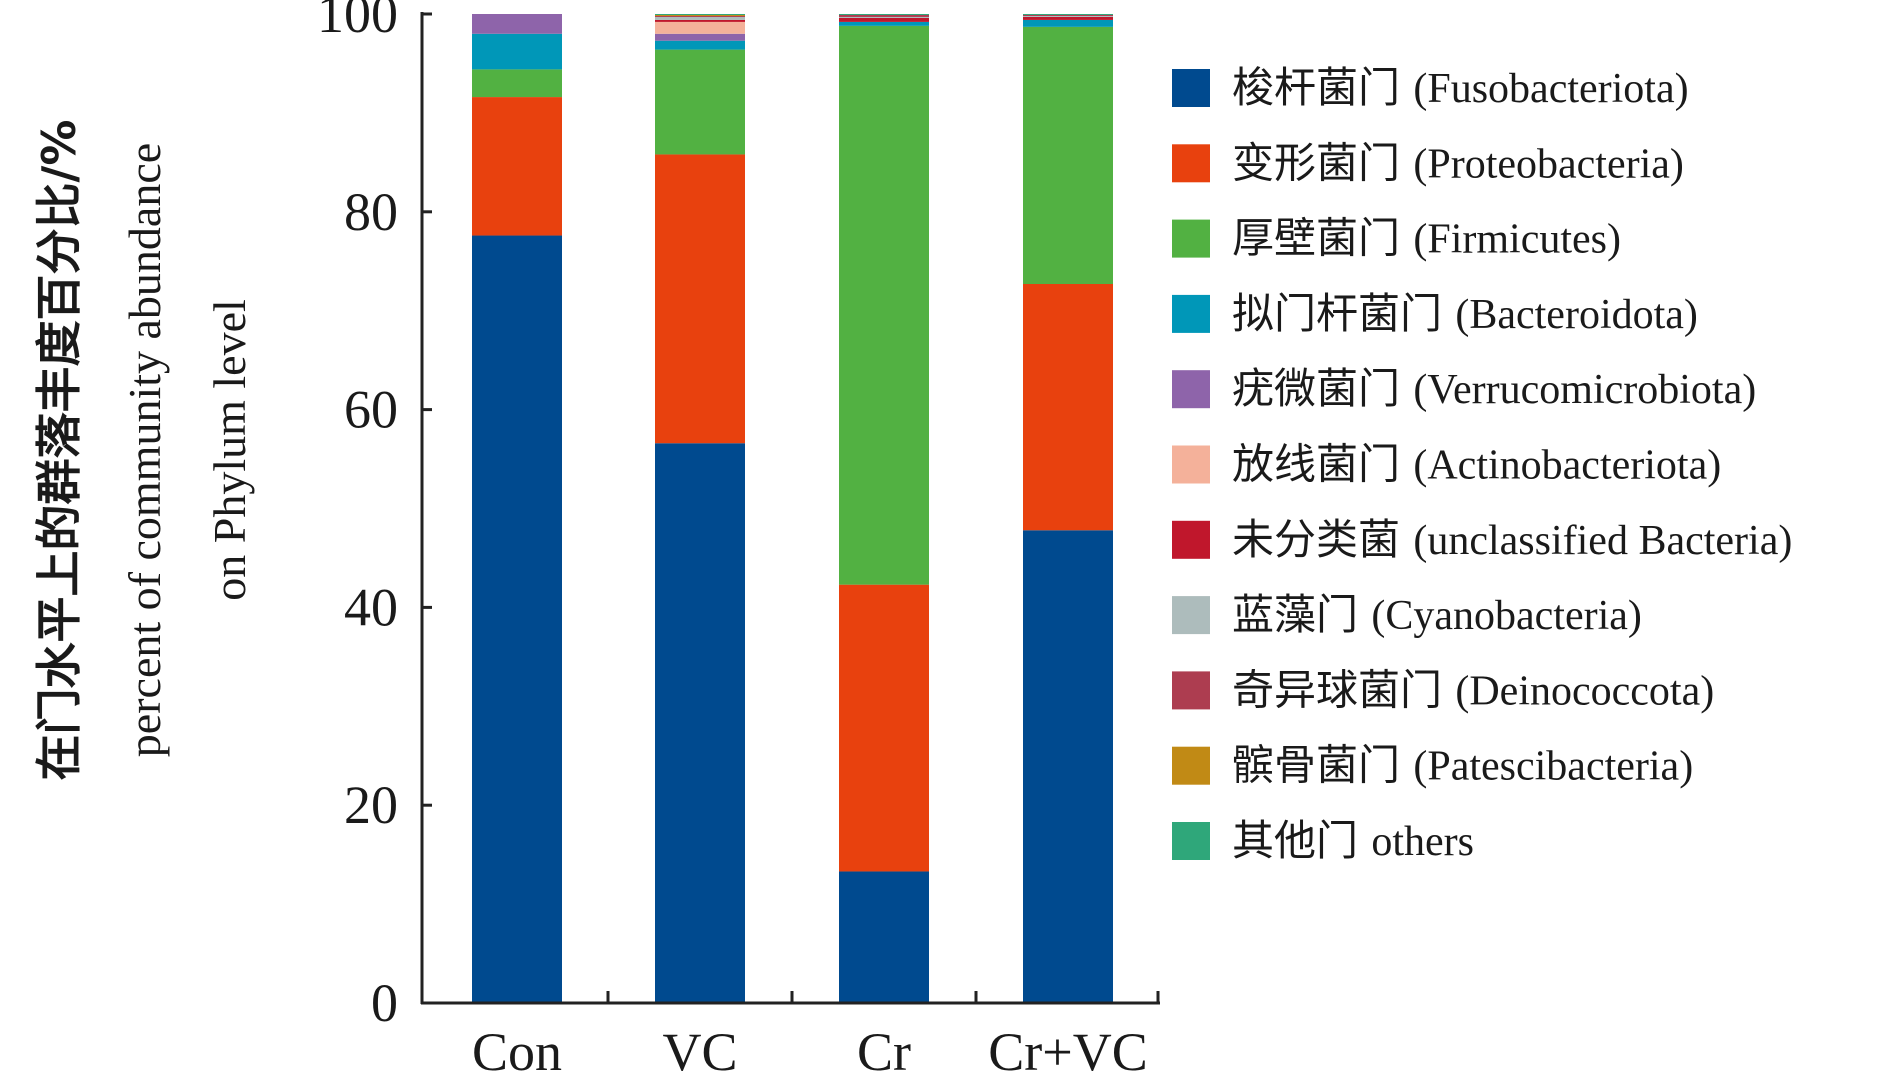 The width and height of the screenshot is (1890, 1077). What do you see at coordinates (1343, 689) in the screenshot?
I see `legend-label-cn: 奇异球菌门` at bounding box center [1343, 689].